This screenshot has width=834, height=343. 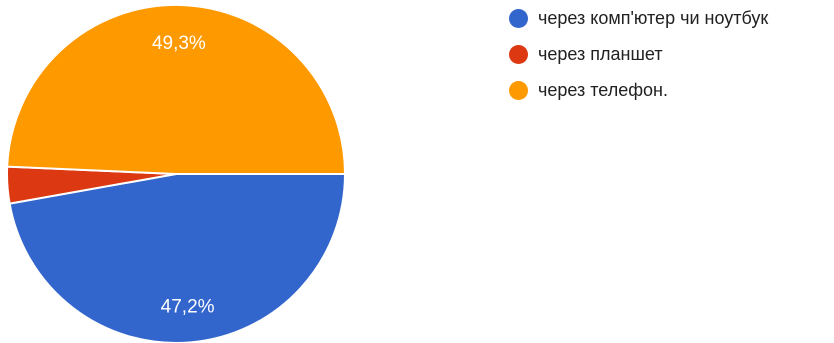 I want to click on legend-item-tablet: через планшет, so click(x=638, y=54).